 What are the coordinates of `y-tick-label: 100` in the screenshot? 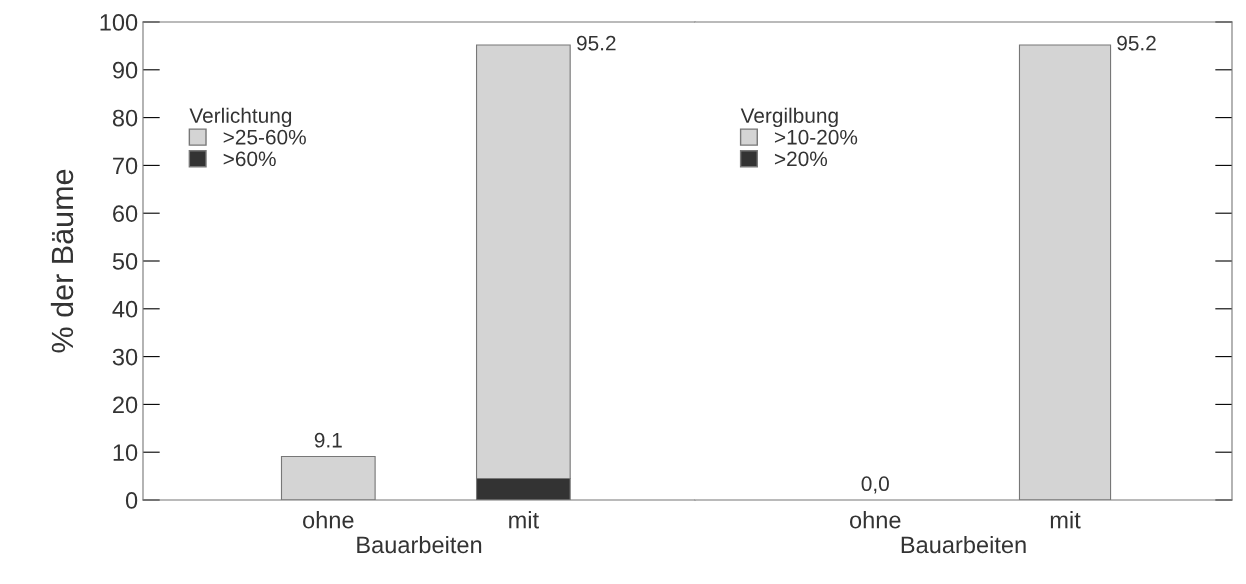 It's located at (119, 22).